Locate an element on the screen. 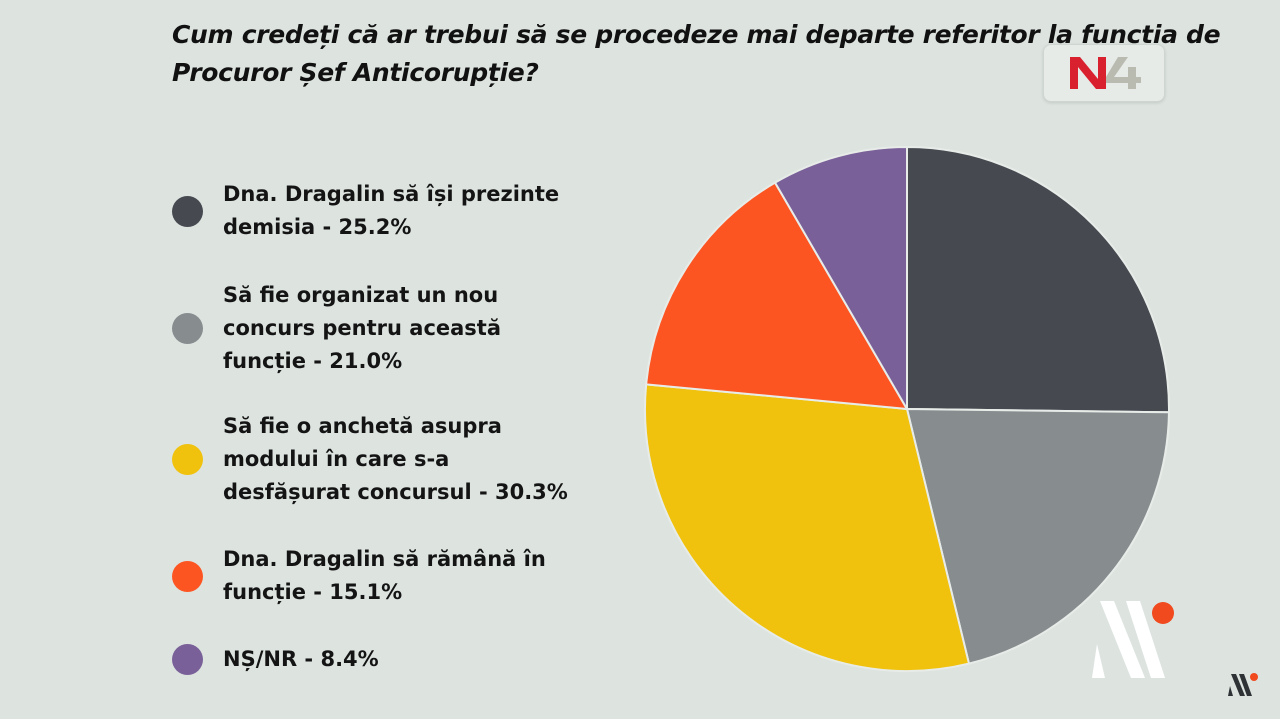  agency-logo-icon is located at coordinates (1133, 639).